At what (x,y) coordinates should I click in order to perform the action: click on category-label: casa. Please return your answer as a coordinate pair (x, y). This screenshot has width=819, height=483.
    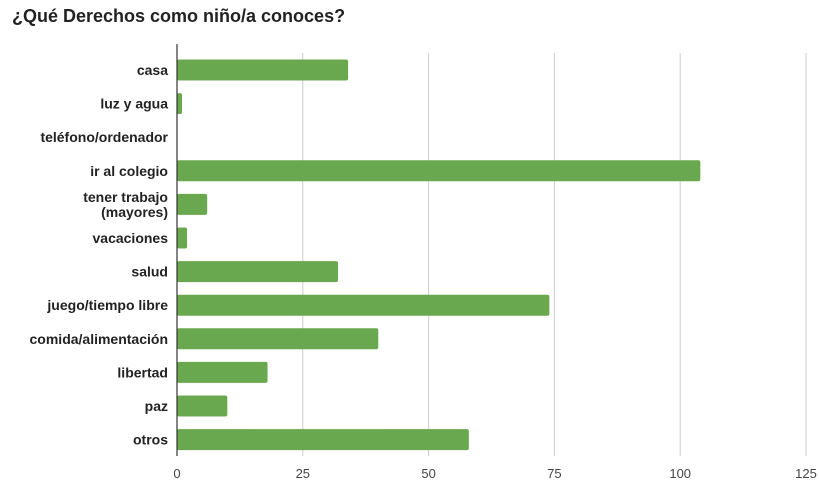
    Looking at the image, I should click on (152, 70).